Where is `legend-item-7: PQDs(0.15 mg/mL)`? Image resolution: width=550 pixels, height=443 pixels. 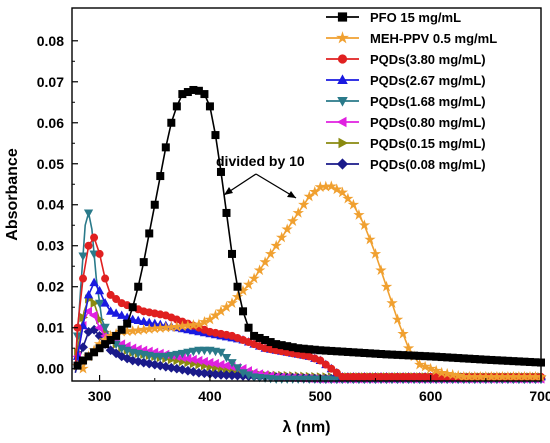
legend-item-7: PQDs(0.15 mg/mL) is located at coordinates (406, 143).